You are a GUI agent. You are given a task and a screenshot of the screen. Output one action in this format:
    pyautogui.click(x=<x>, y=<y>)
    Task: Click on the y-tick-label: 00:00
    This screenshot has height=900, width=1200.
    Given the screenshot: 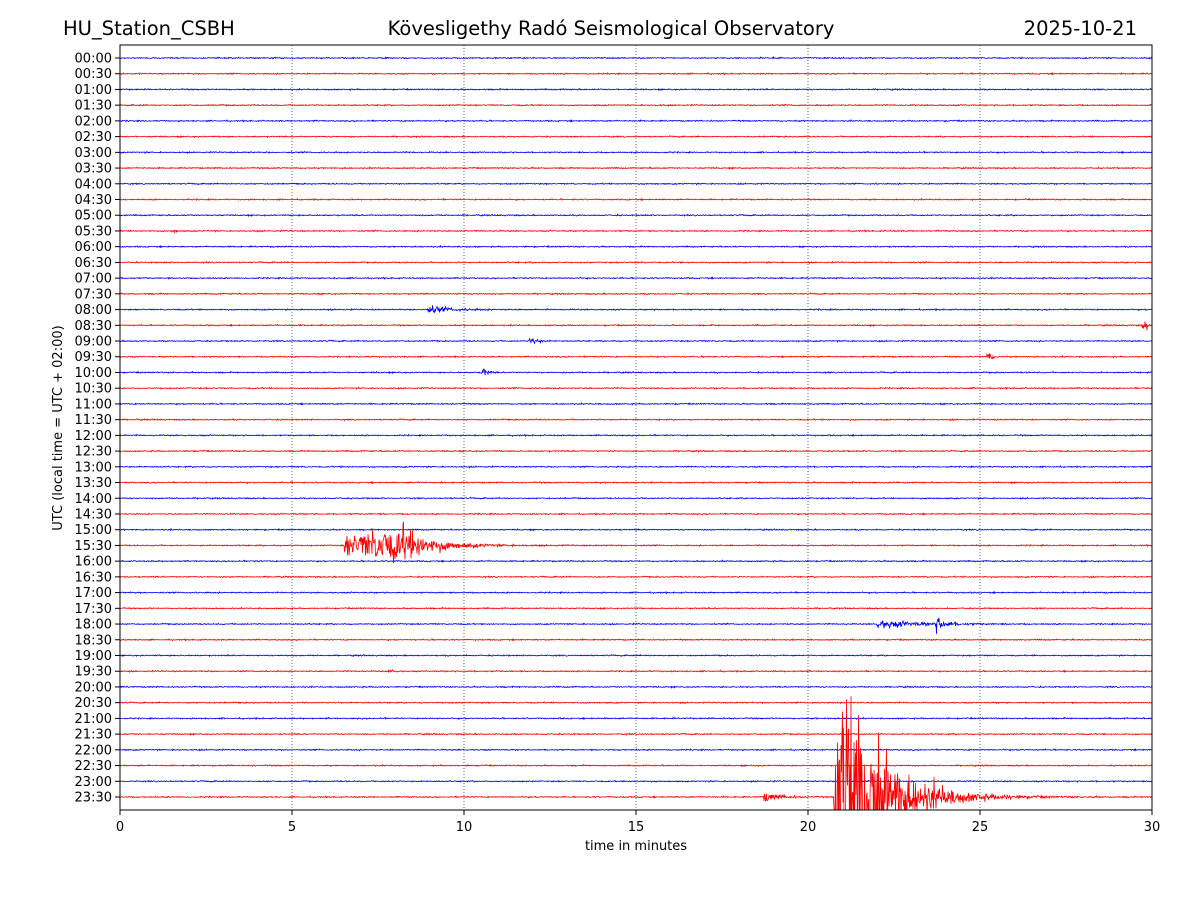 What is the action you would take?
    pyautogui.click(x=93, y=59)
    